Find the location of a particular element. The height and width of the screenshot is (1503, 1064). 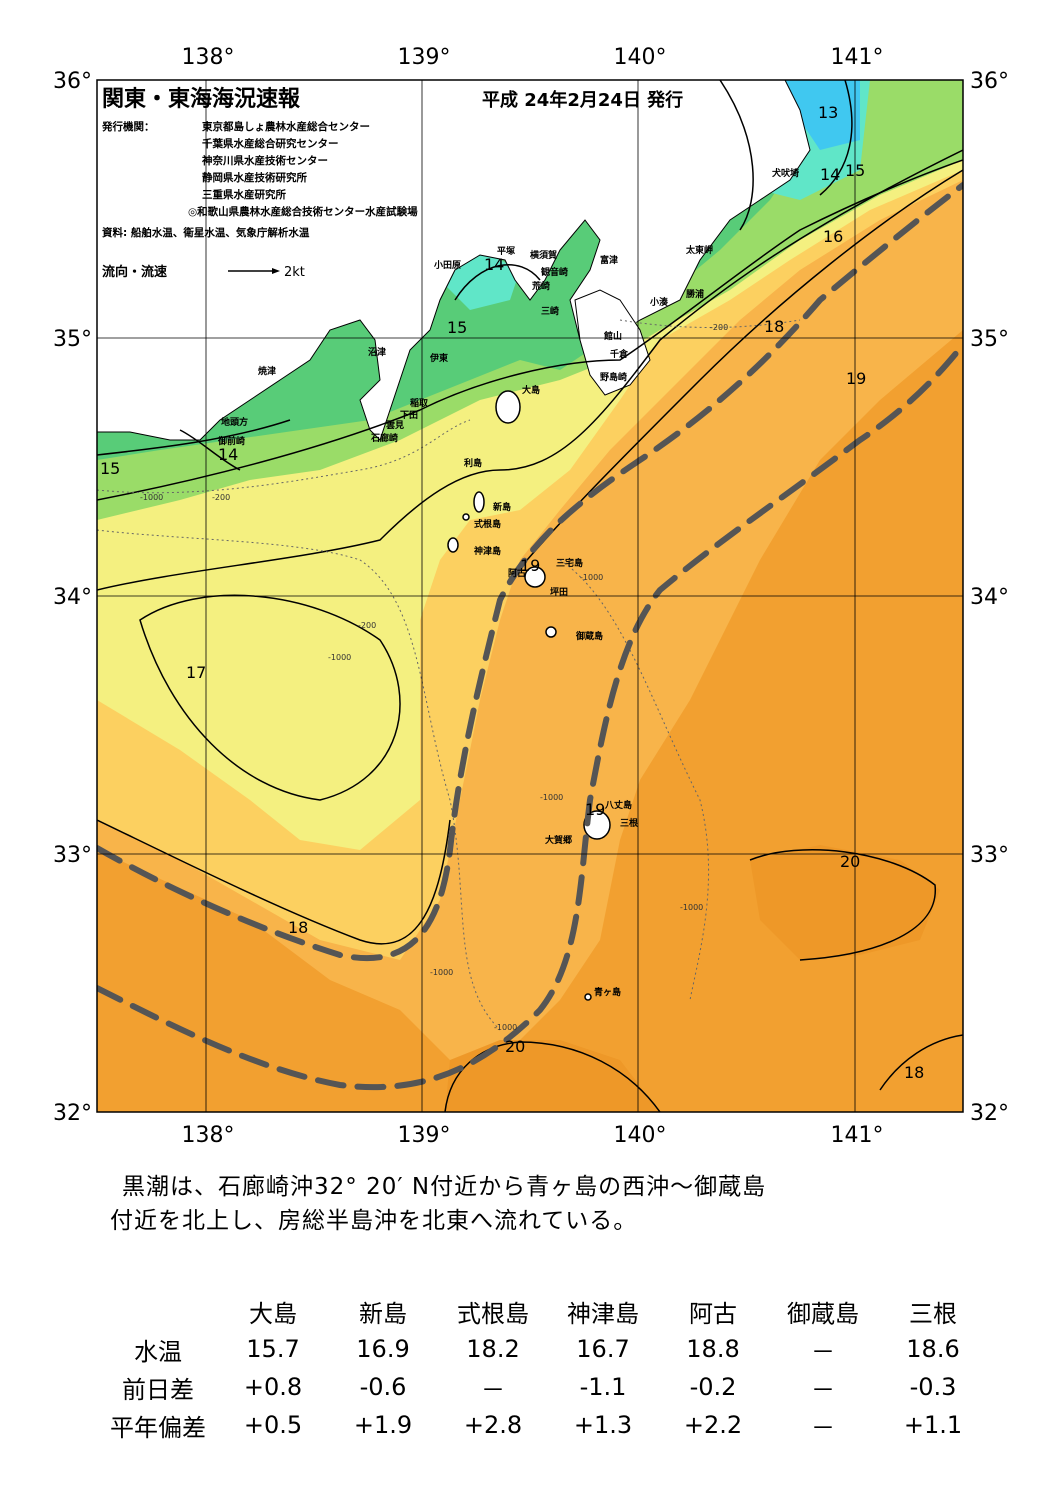

table-cell: -0.3 is located at coordinates (933, 1387).